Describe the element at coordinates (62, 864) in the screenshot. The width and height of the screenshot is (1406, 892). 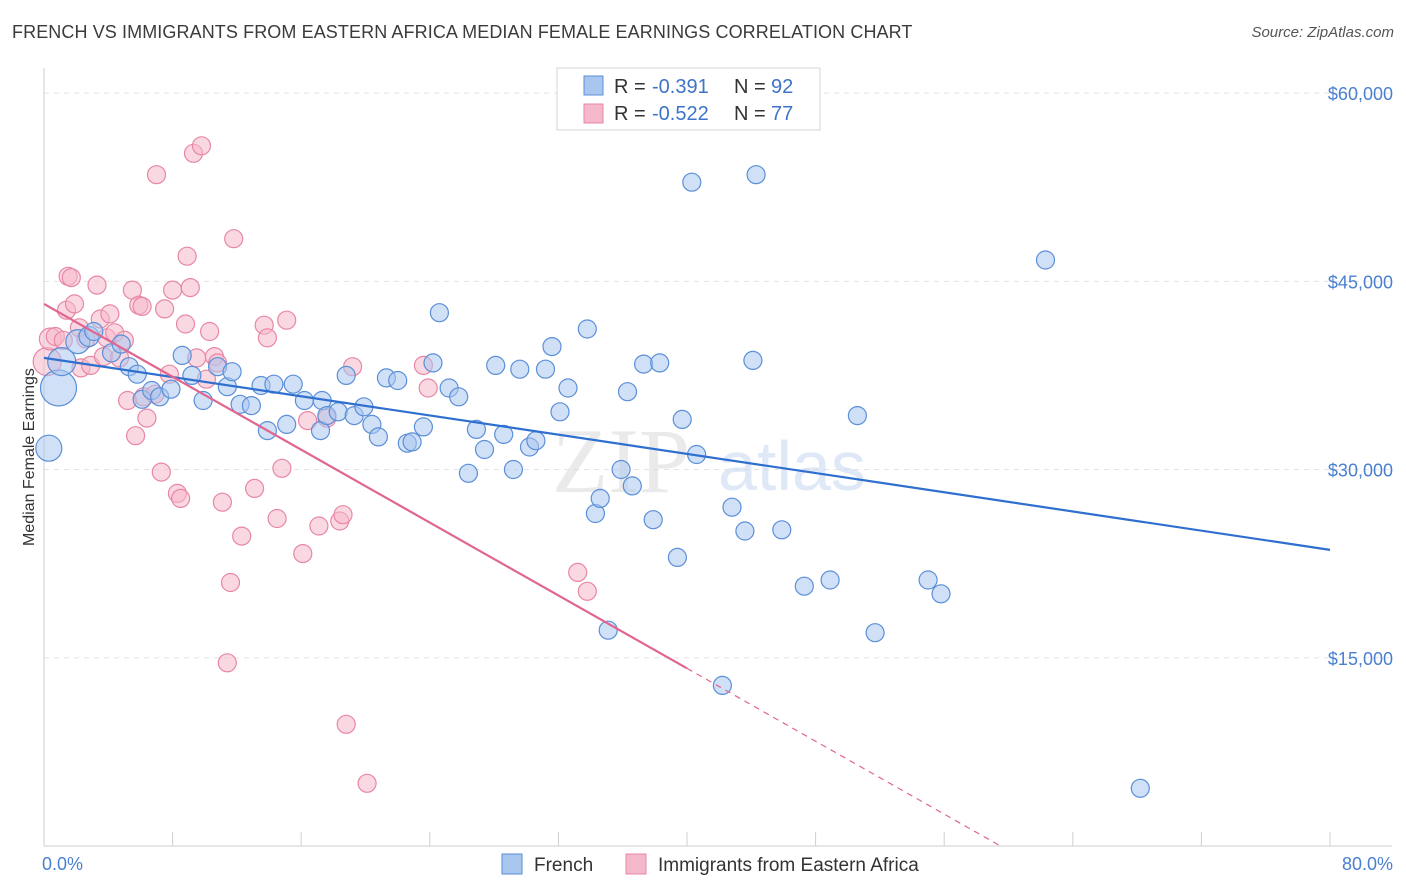
I see `x-tick-label-min: 0.0%` at that location.